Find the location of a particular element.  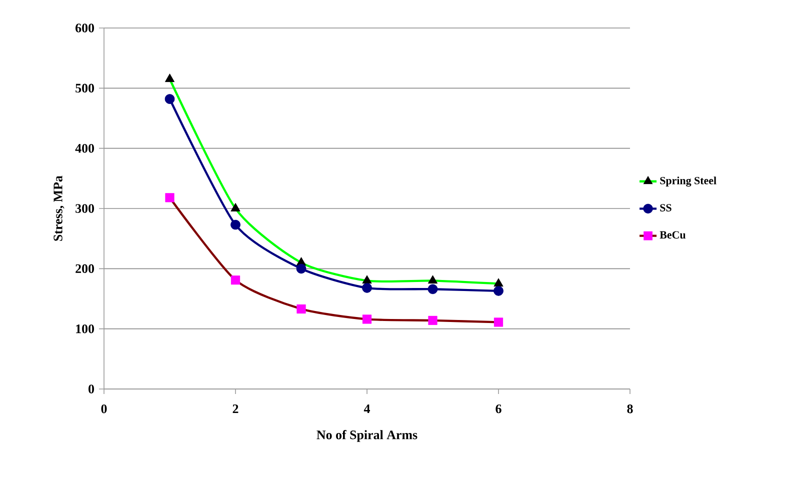

x-tick-label: 0 is located at coordinates (104, 409).